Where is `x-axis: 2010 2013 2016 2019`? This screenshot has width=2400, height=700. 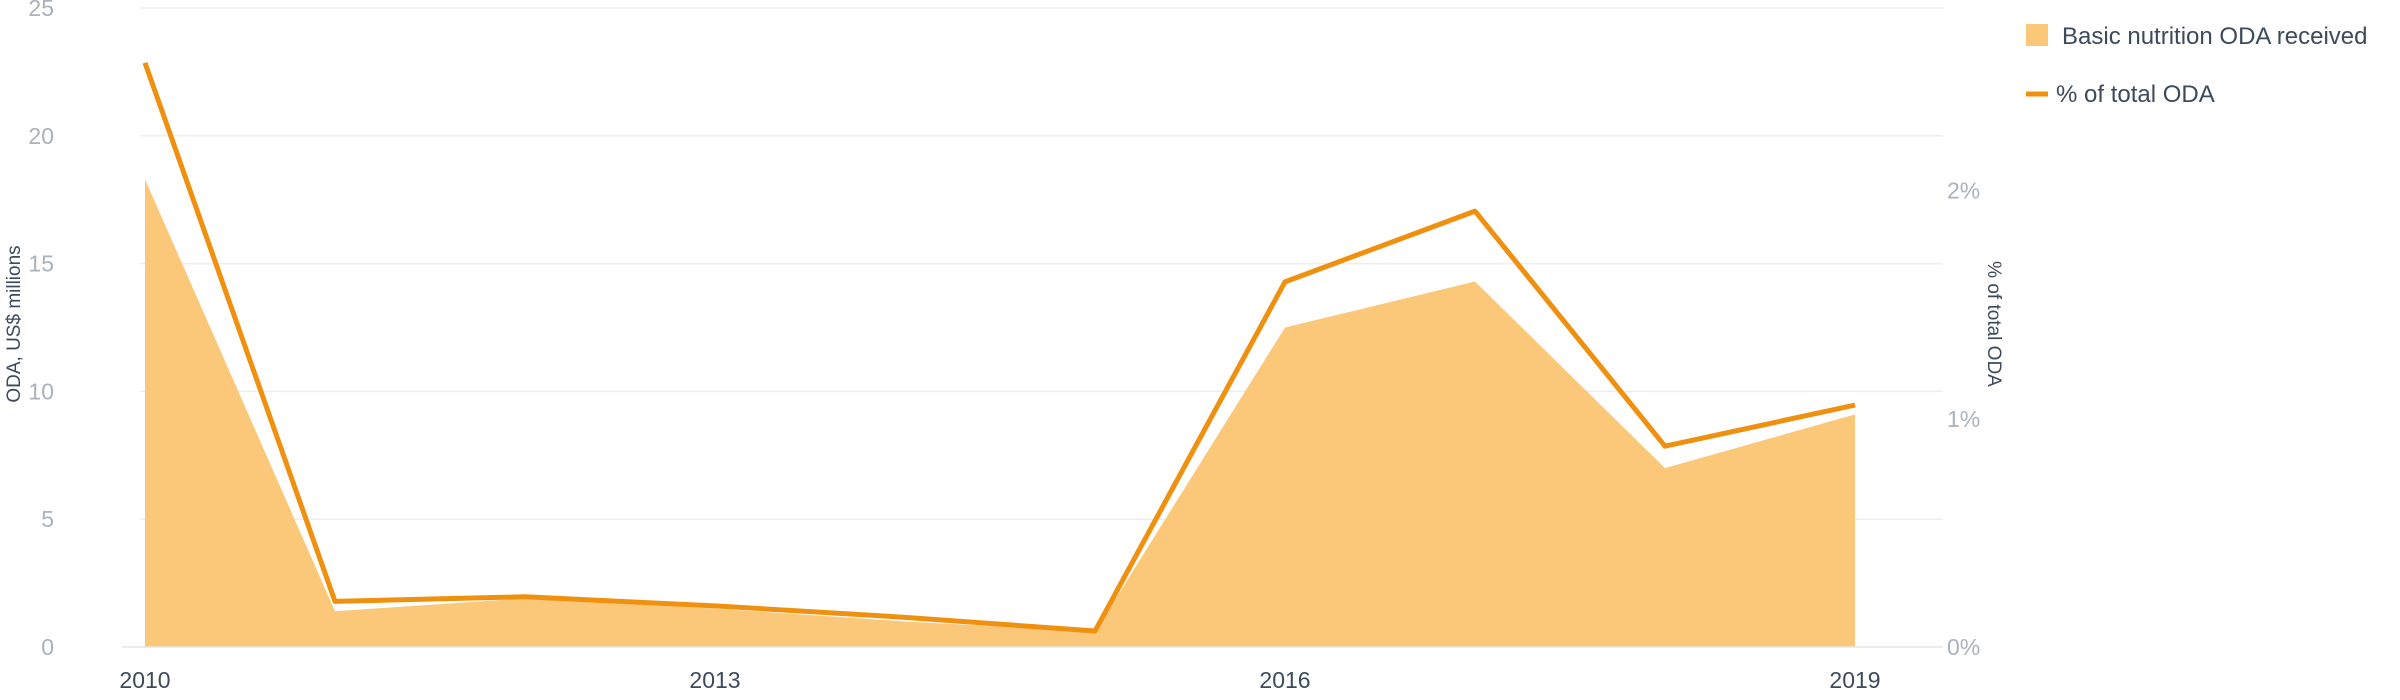
x-axis: 2010 2013 2016 2019 is located at coordinates (1031, 669).